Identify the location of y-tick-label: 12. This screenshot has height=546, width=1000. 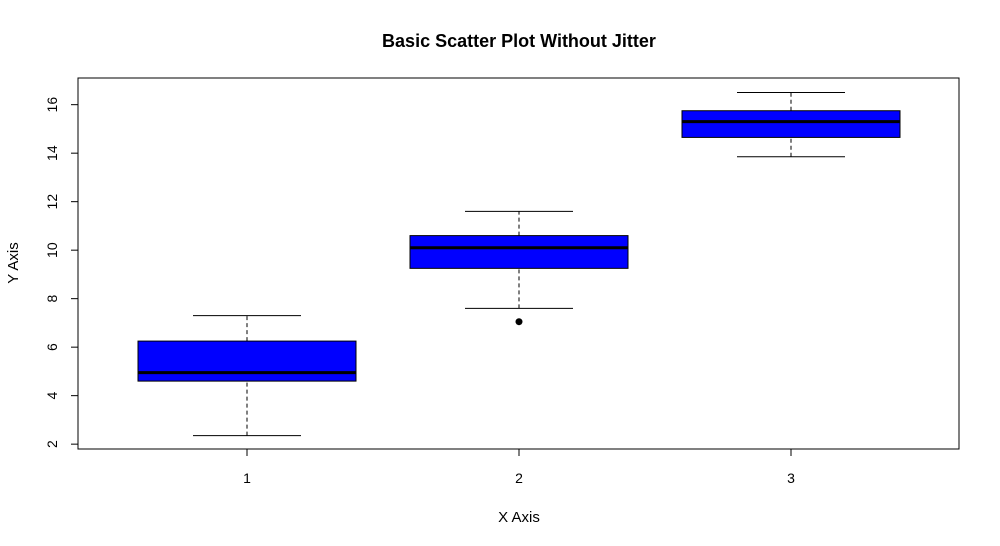
(52, 202).